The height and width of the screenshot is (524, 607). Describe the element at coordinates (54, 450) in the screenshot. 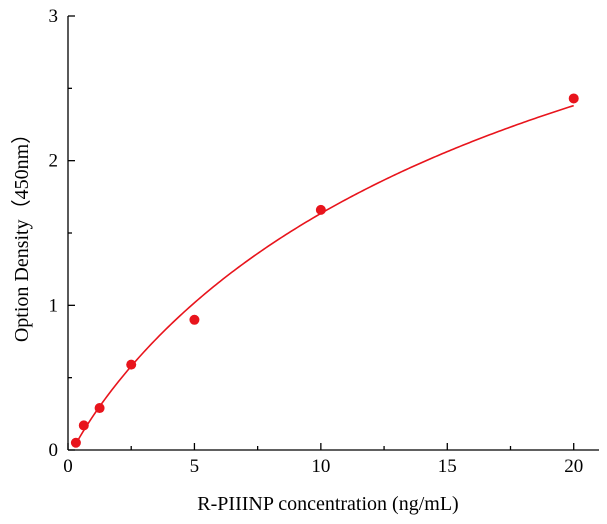

I see `y-tick-label: 0` at that location.